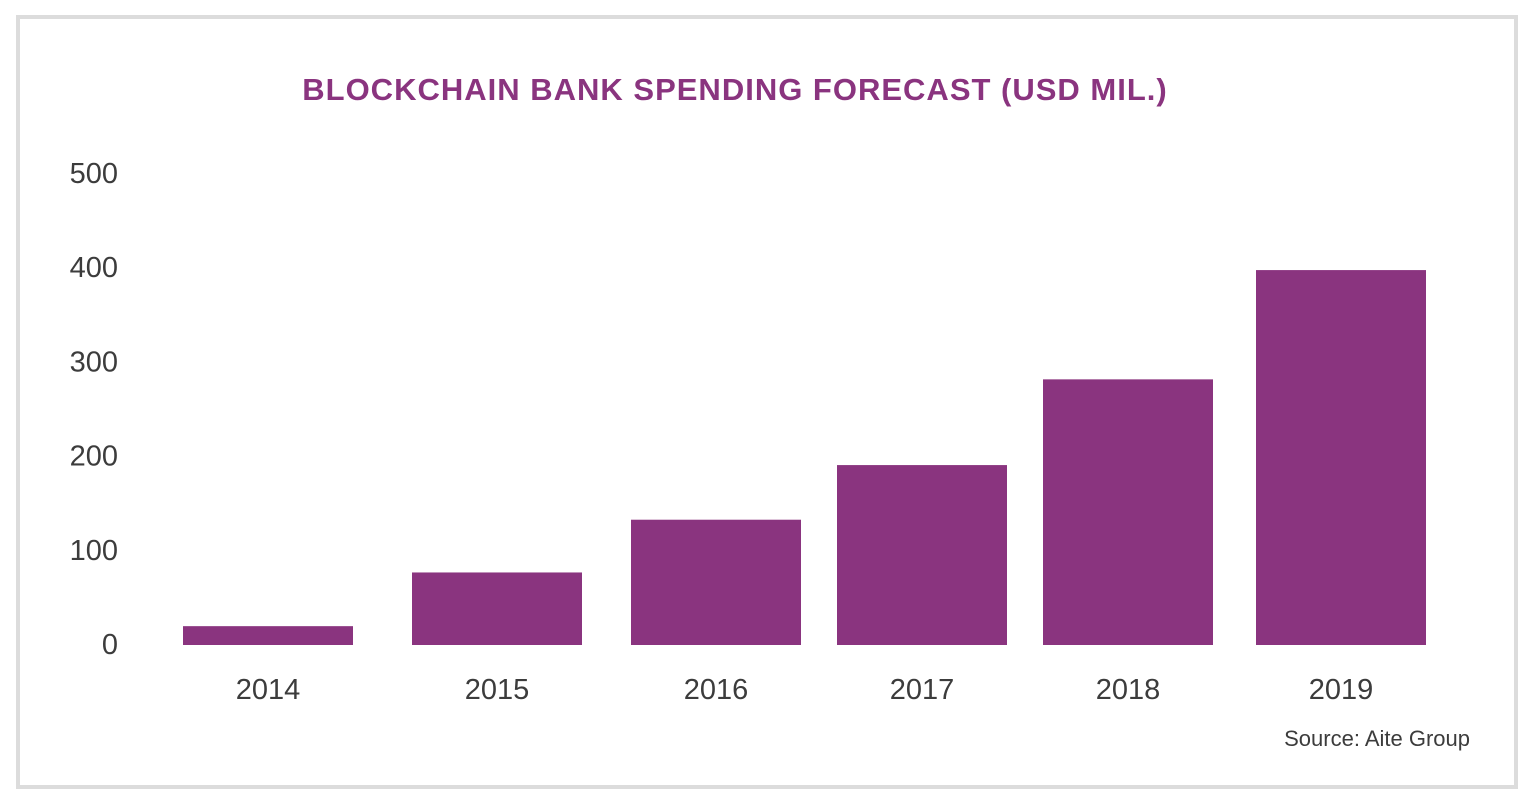  I want to click on y-tick-label: 500, so click(94, 174).